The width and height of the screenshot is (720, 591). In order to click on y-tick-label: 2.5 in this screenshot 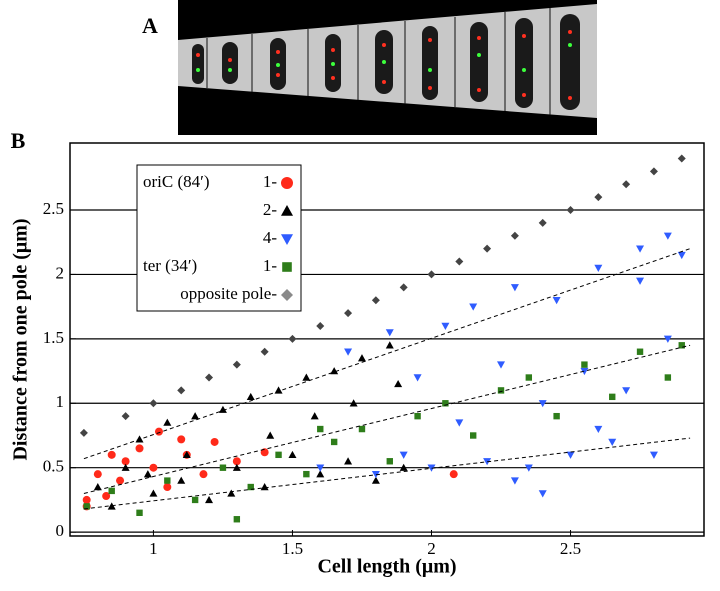, I will do `click(53, 208)`.